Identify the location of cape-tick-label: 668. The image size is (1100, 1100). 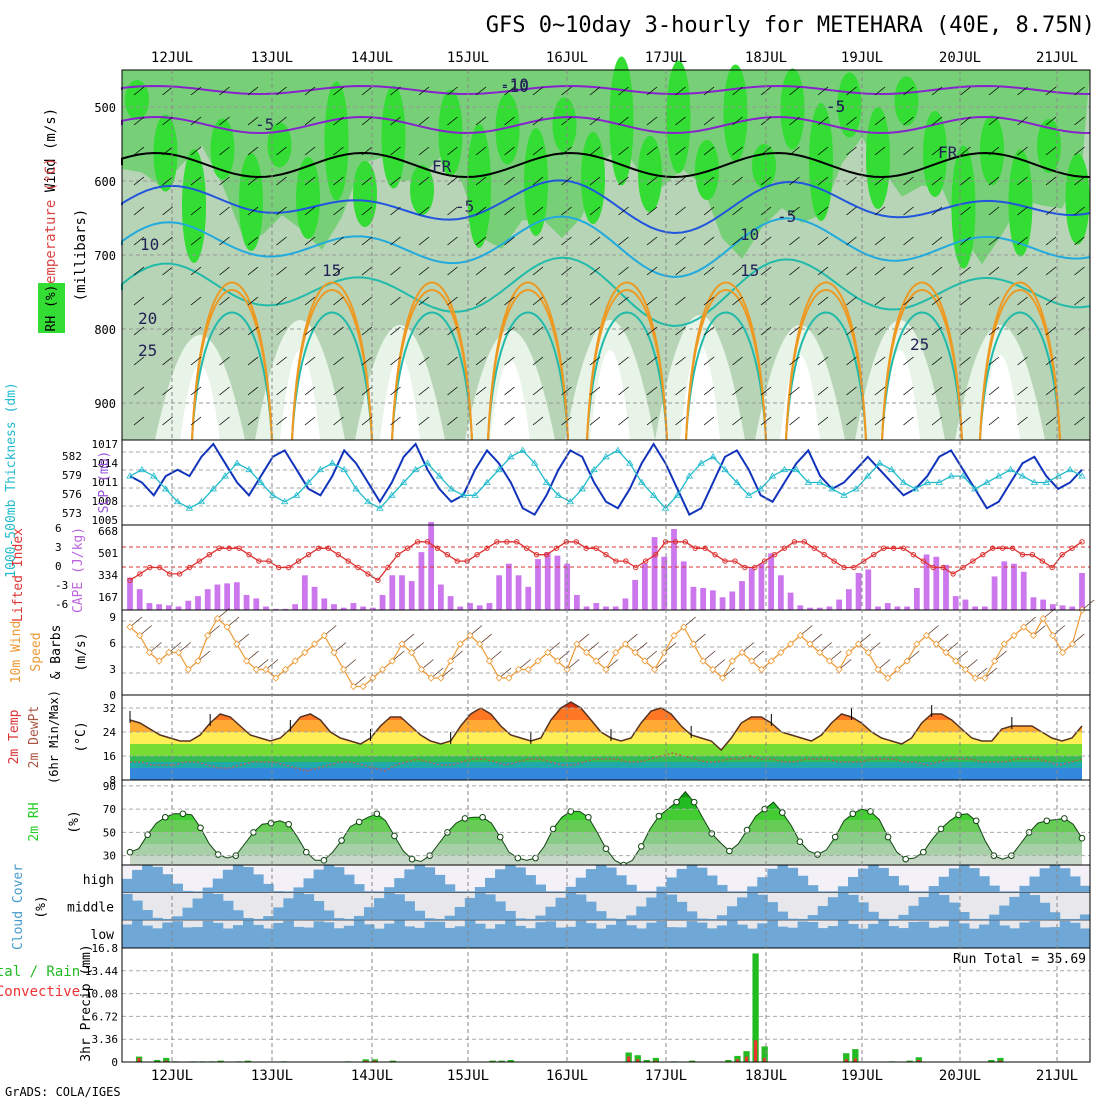
(108, 531).